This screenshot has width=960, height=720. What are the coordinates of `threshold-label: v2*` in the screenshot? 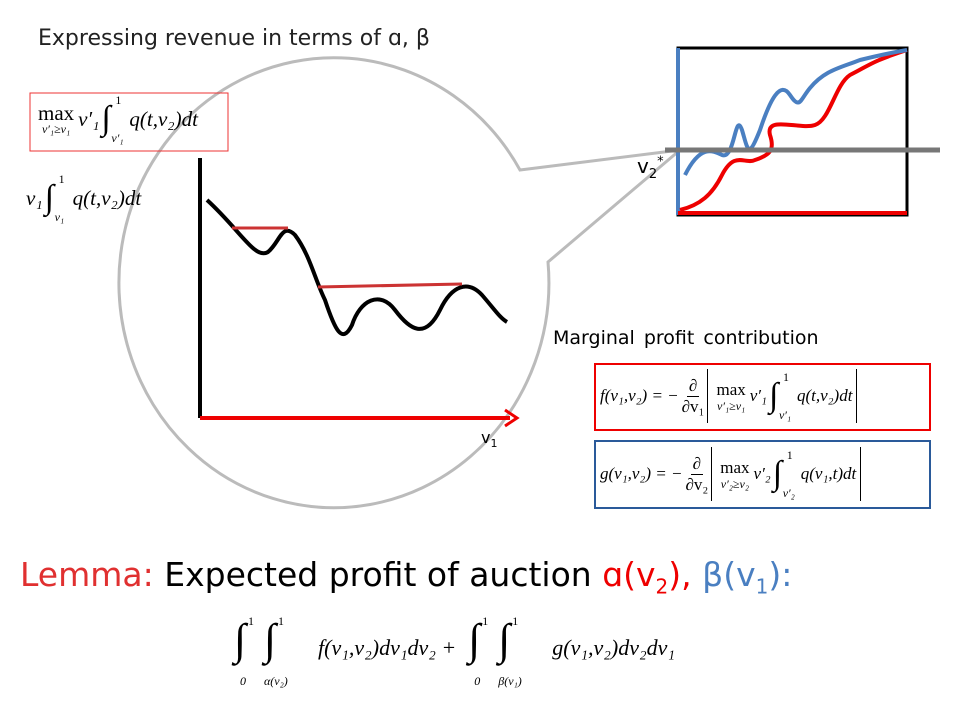 It's located at (650, 168).